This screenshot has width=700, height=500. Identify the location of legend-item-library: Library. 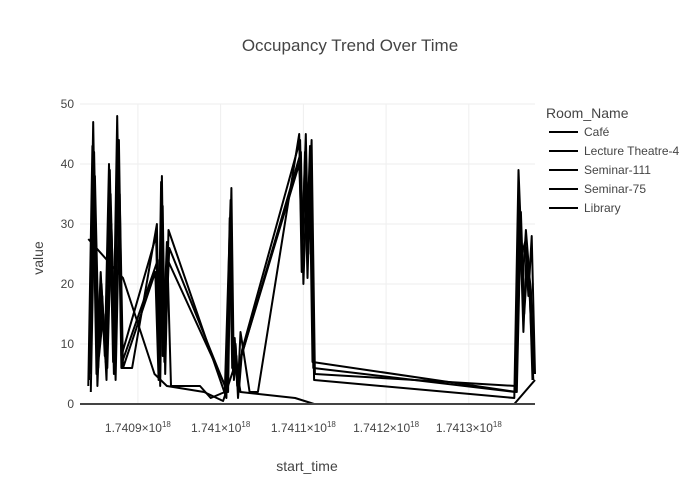
(585, 208).